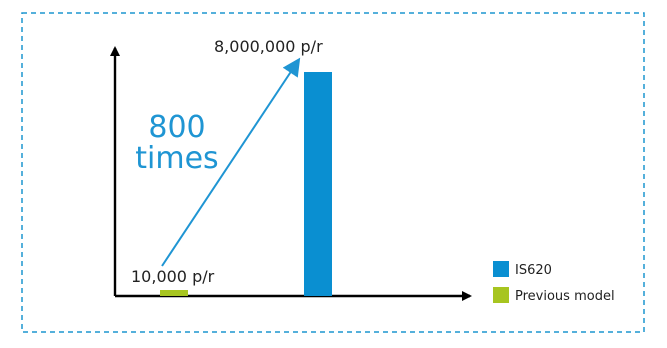  What do you see at coordinates (176, 127) in the screenshot?
I see `annotation-line-1: 800` at bounding box center [176, 127].